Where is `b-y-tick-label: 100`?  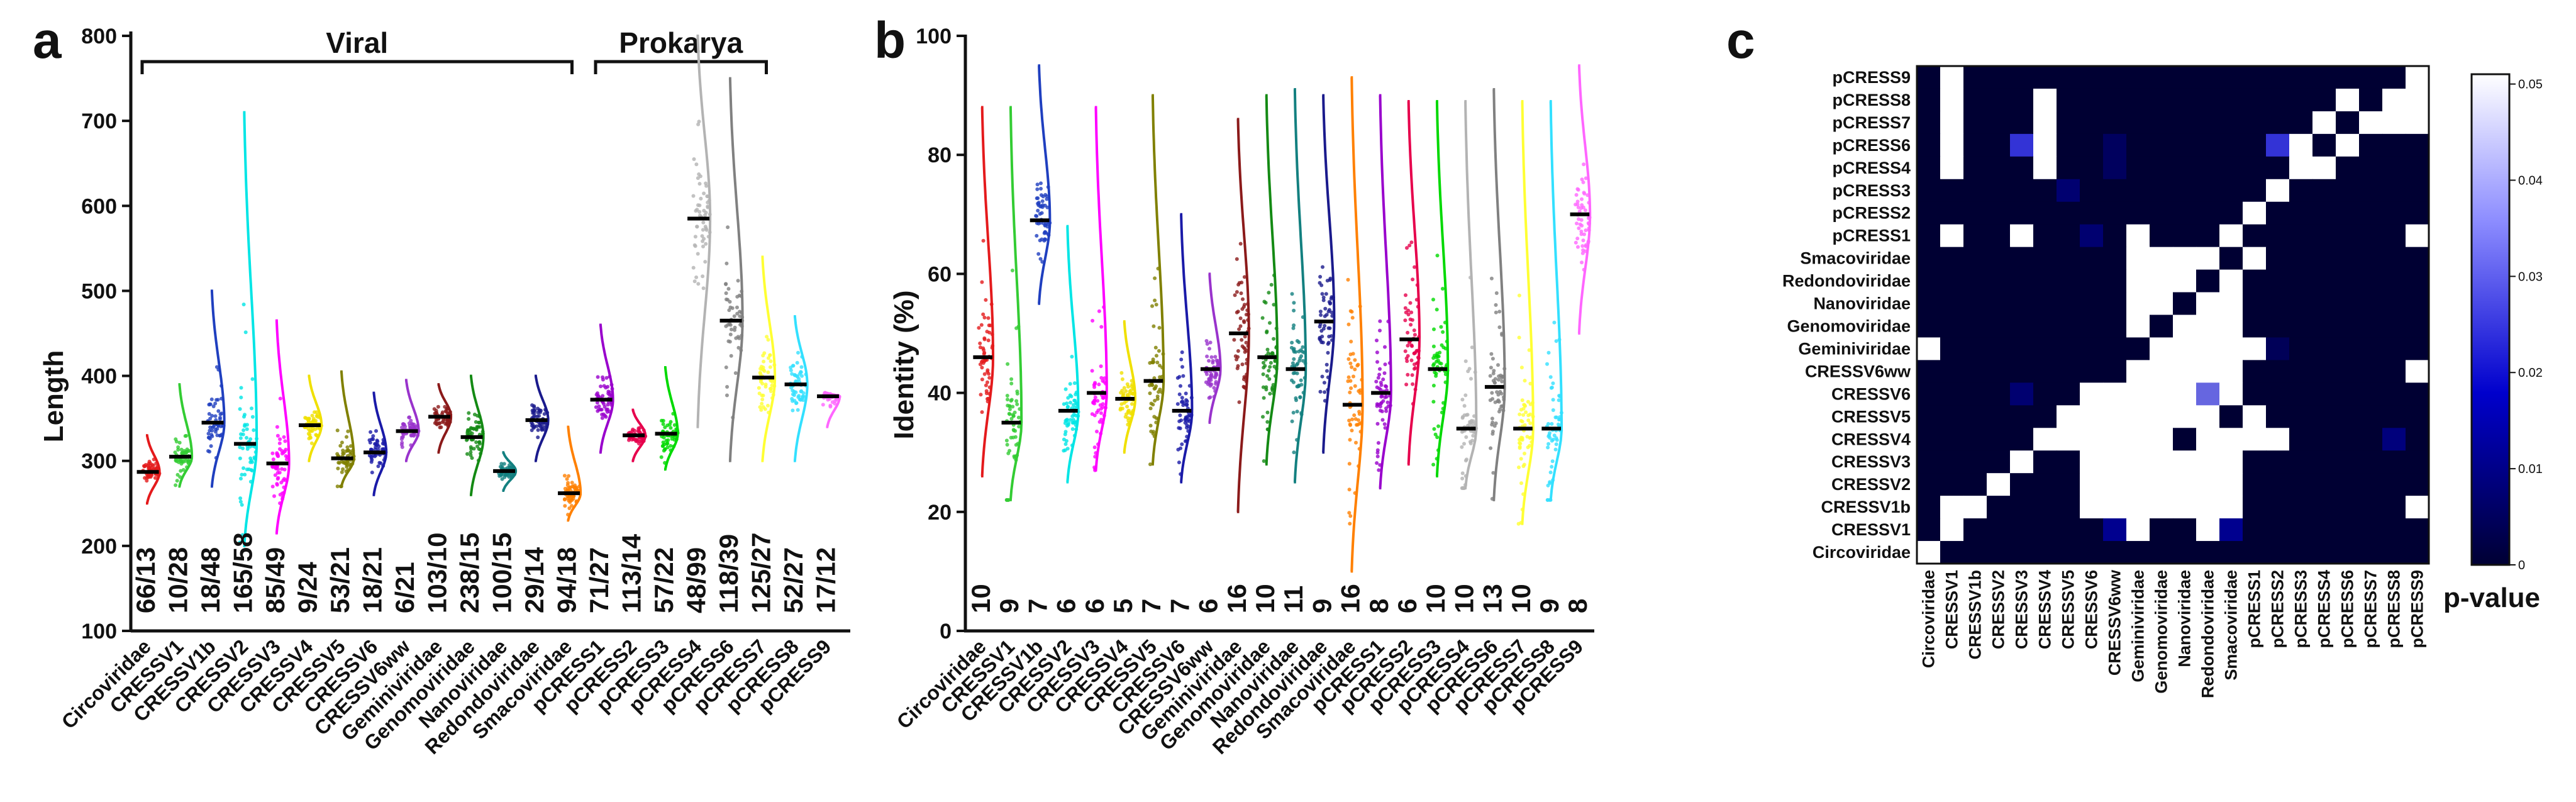
b-y-tick-label: 100 is located at coordinates (934, 36).